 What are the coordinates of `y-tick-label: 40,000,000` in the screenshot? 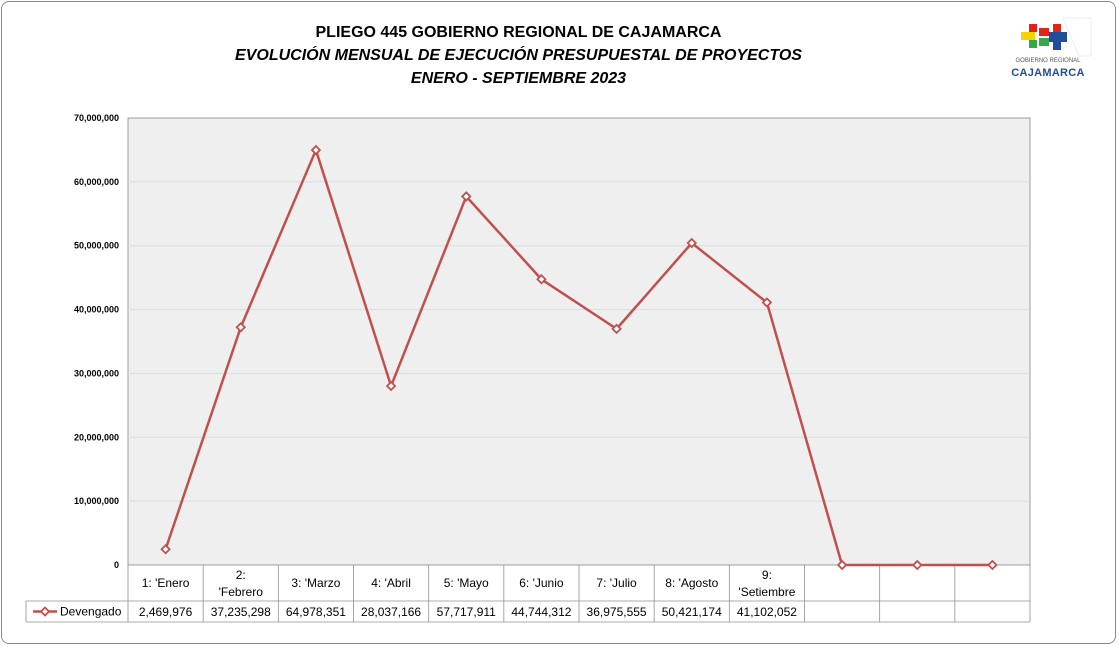 It's located at (96, 310).